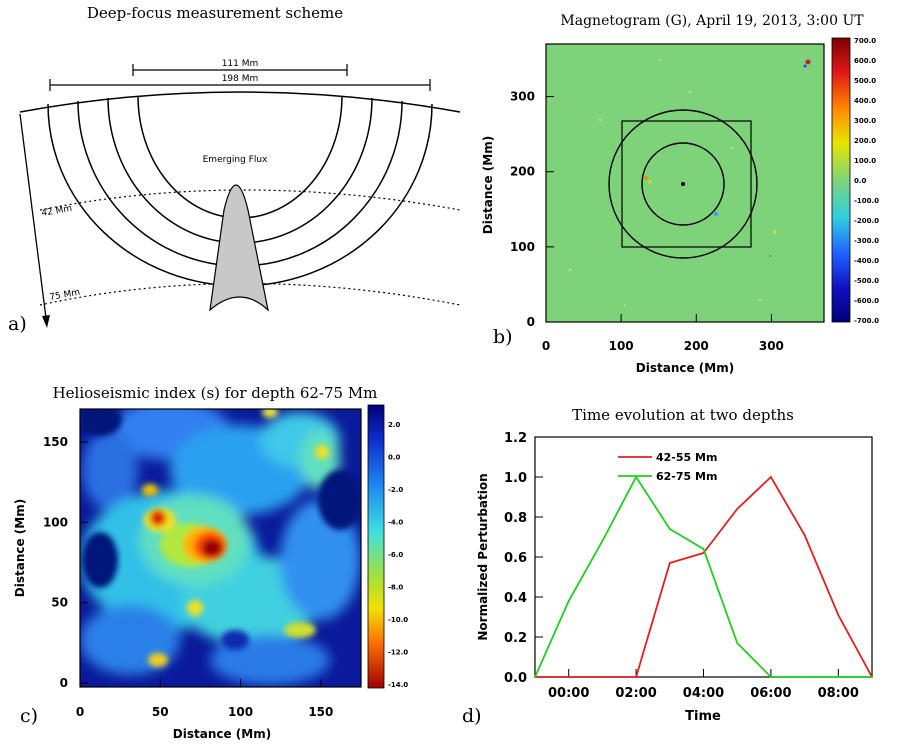 The image size is (897, 746). Describe the element at coordinates (515, 478) in the screenshot. I see `chart-ytick-label: 1.0` at that location.